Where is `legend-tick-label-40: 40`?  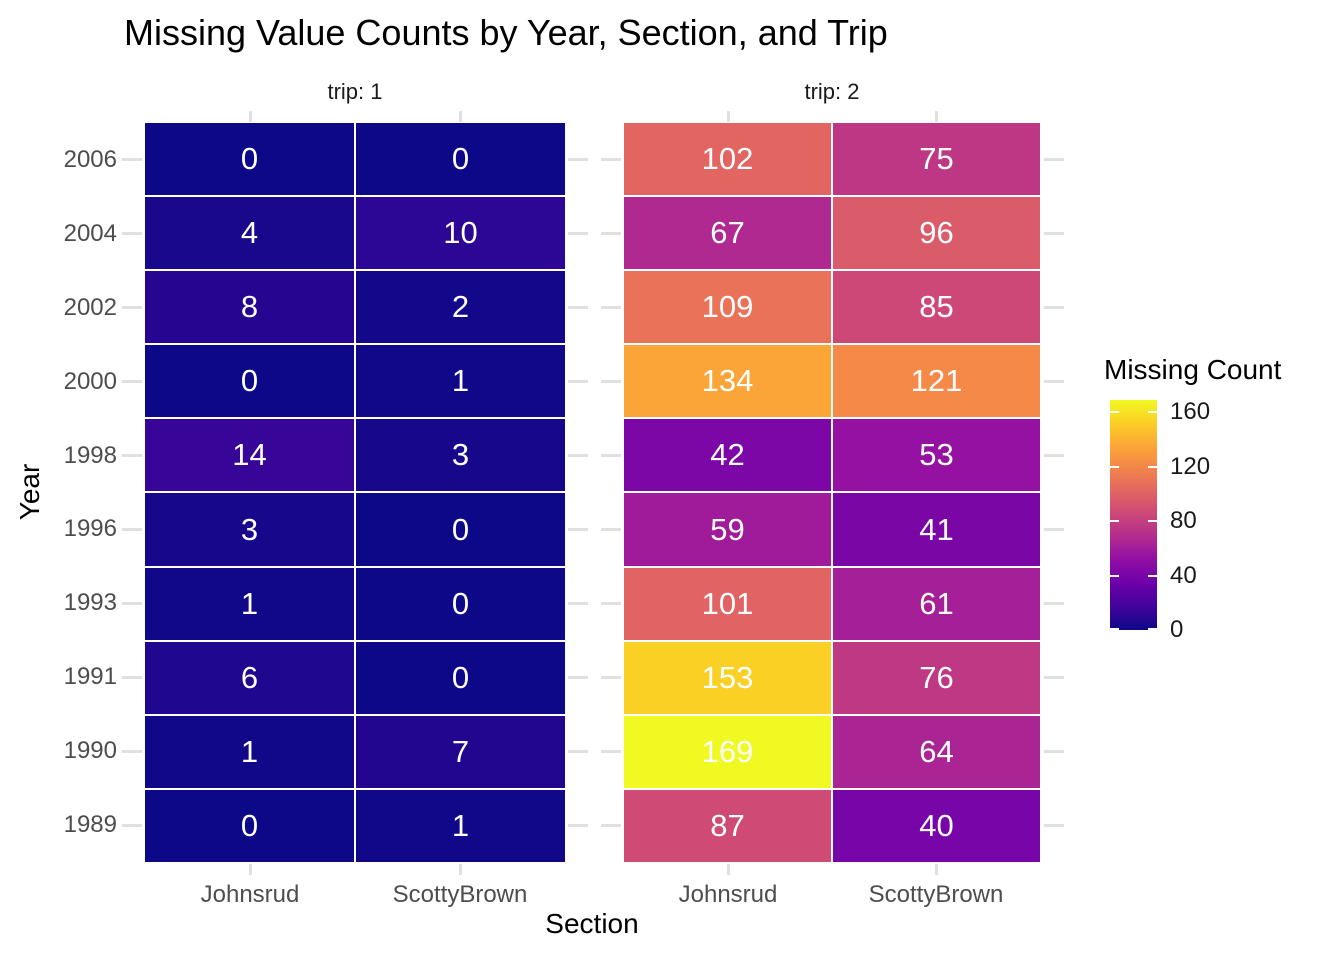 legend-tick-label-40: 40 is located at coordinates (1183, 575).